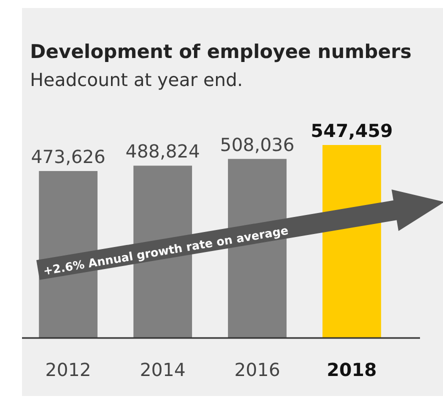 The width and height of the screenshot is (443, 407). Describe the element at coordinates (351, 370) in the screenshot. I see `x-tick-label: 2018` at that location.